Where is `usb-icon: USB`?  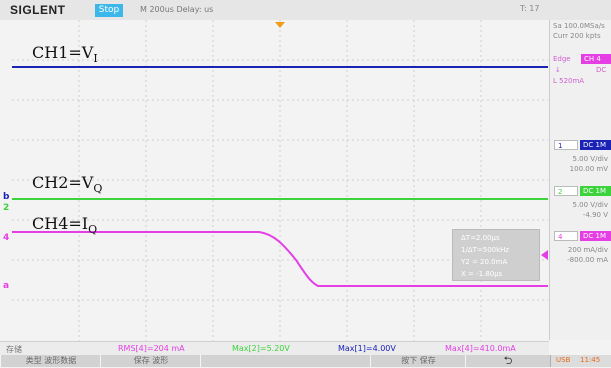
usb-icon: USB is located at coordinates (563, 360).